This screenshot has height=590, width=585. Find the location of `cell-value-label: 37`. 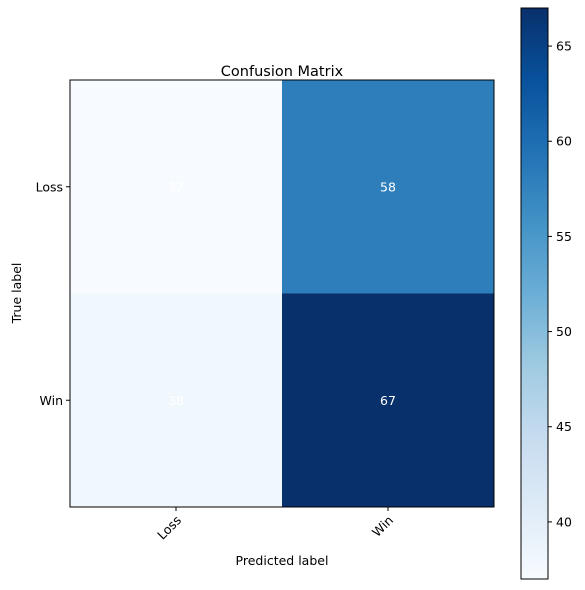

cell-value-label: 37 is located at coordinates (176, 186).